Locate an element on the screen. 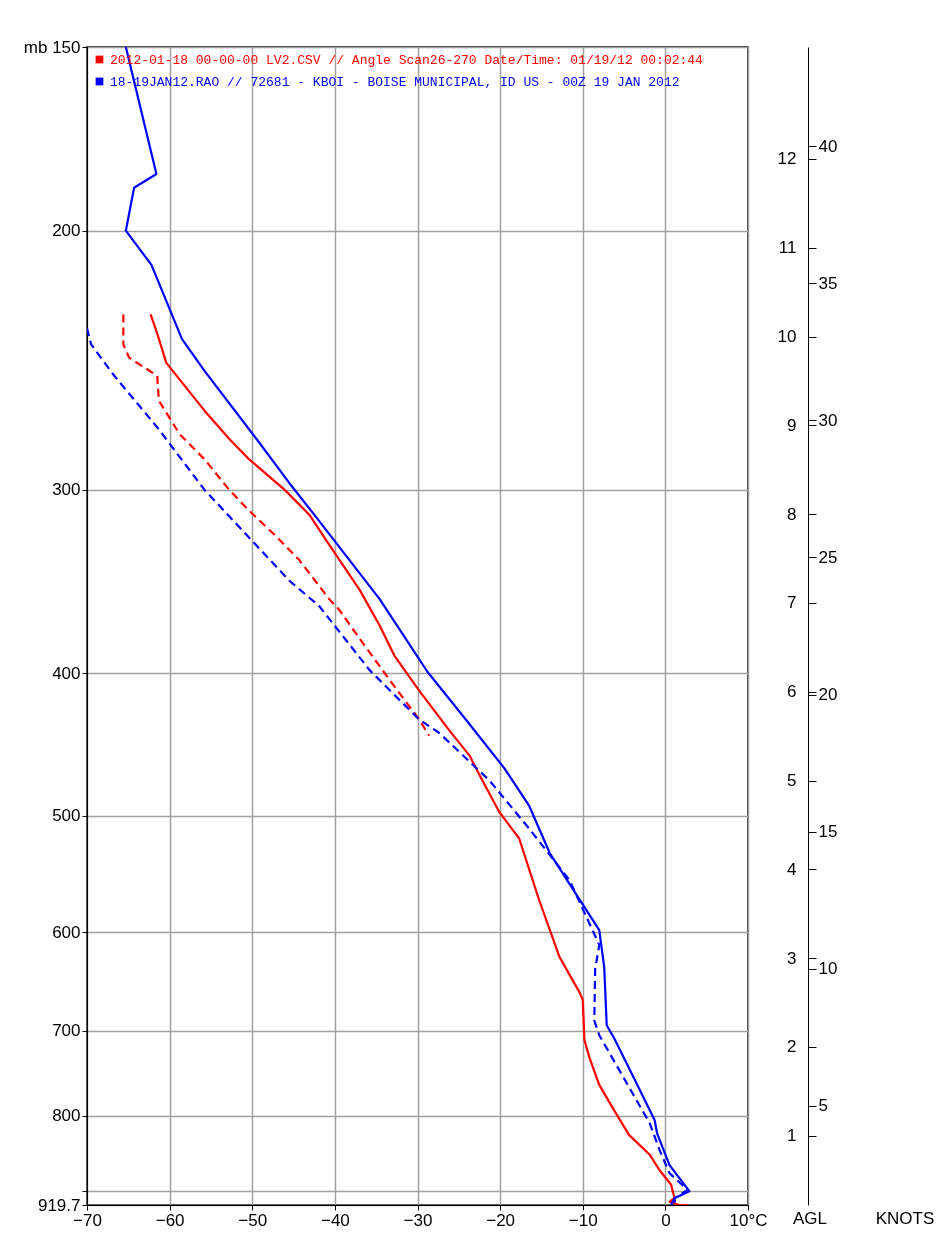 The image size is (951, 1241). x-tick-label: 0 is located at coordinates (666, 1220).